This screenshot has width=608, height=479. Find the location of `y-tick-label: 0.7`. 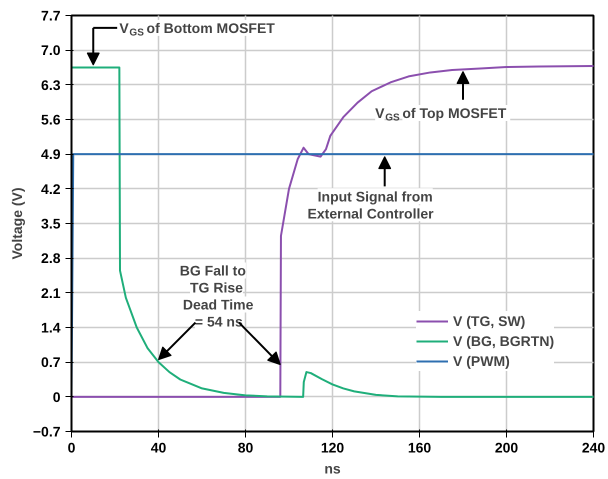

y-tick-label: 0.7 is located at coordinates (51, 362).